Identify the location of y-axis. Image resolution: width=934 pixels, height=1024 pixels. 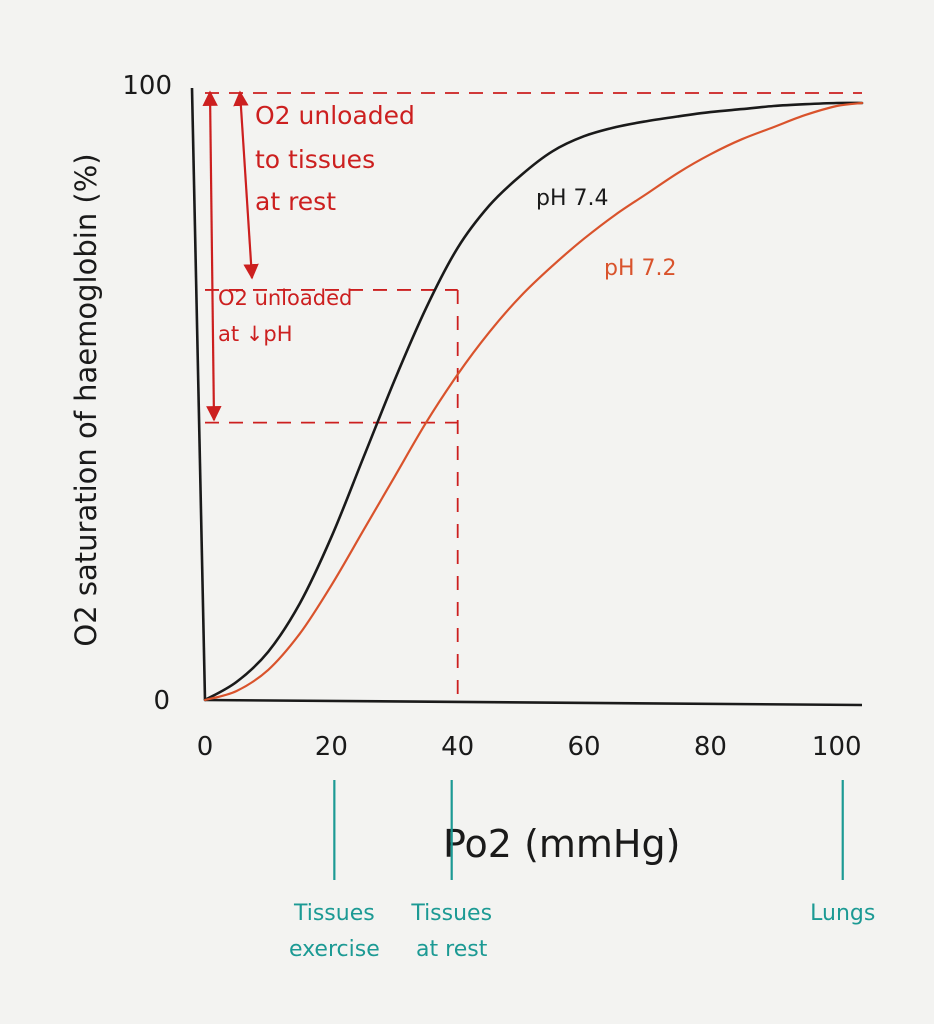
(198, 394).